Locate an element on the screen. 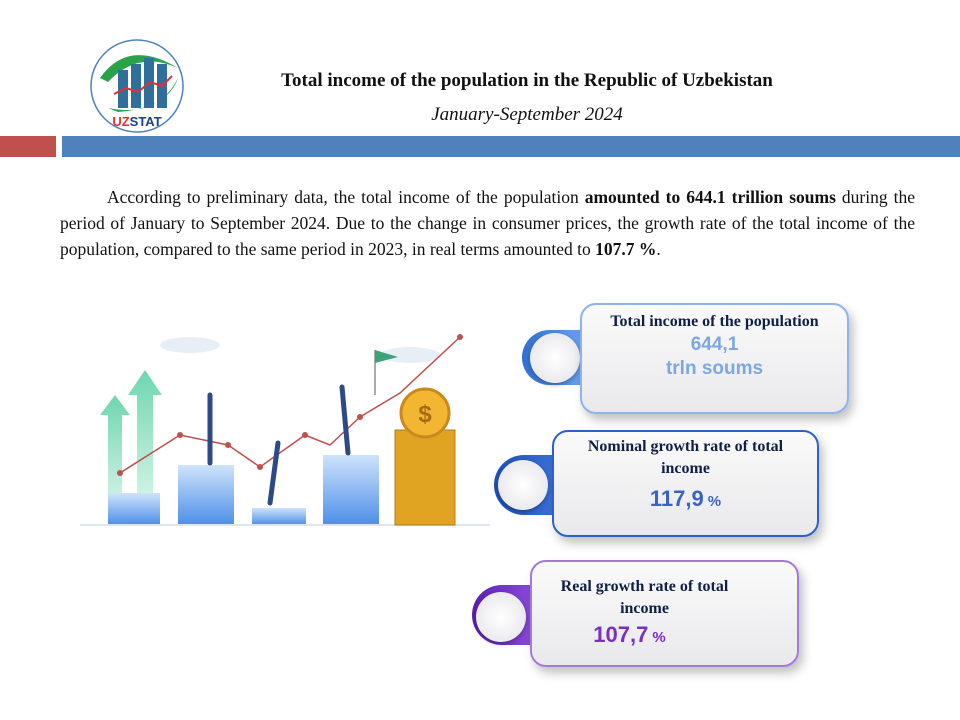 The height and width of the screenshot is (720, 960). card-value: 107,7 is located at coordinates (621, 634).